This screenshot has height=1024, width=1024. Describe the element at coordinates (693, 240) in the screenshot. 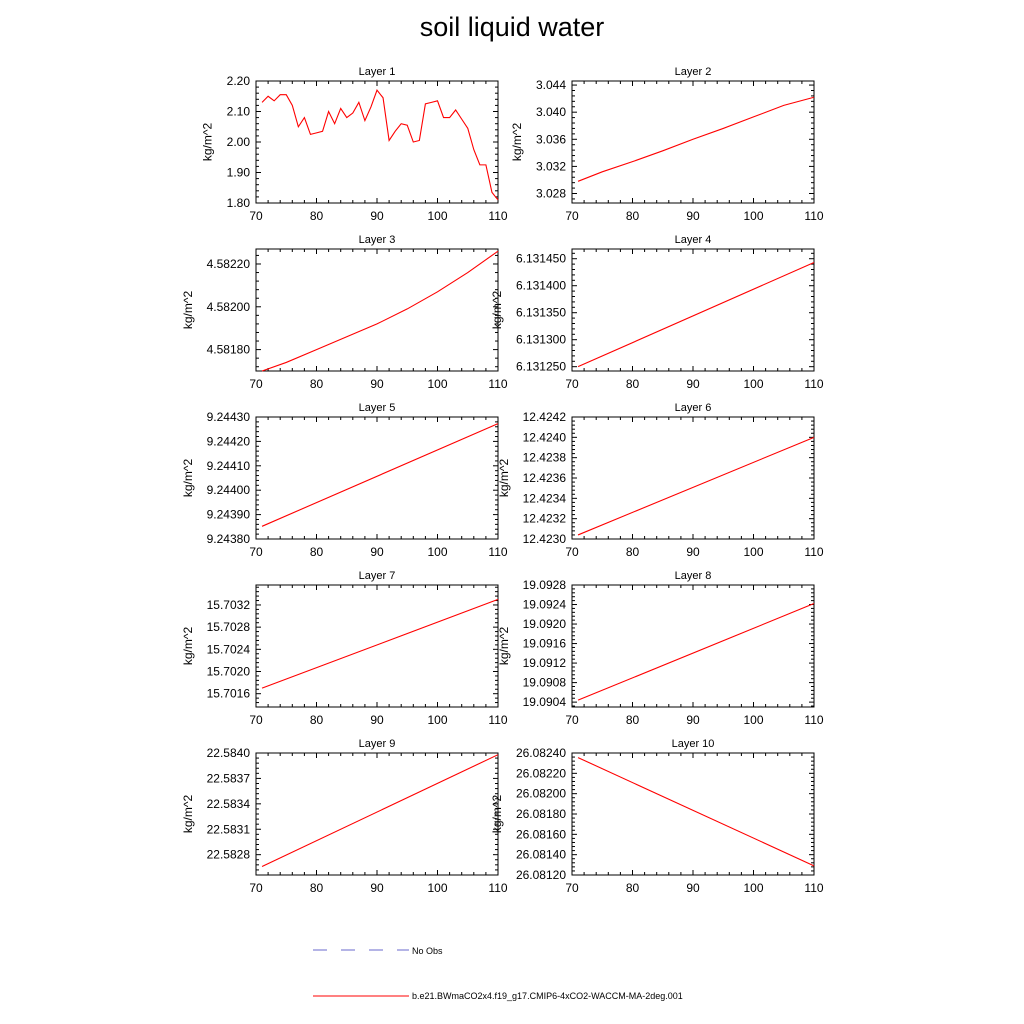

I see `layer-4-title: Layer 4` at that location.